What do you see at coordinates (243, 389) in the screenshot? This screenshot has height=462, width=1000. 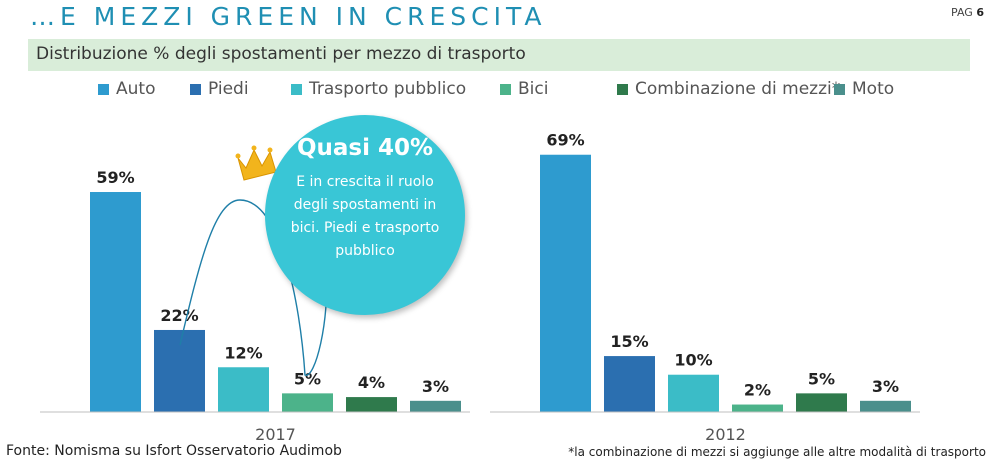 I see `bar-2017-trasporto-pubblico` at bounding box center [243, 389].